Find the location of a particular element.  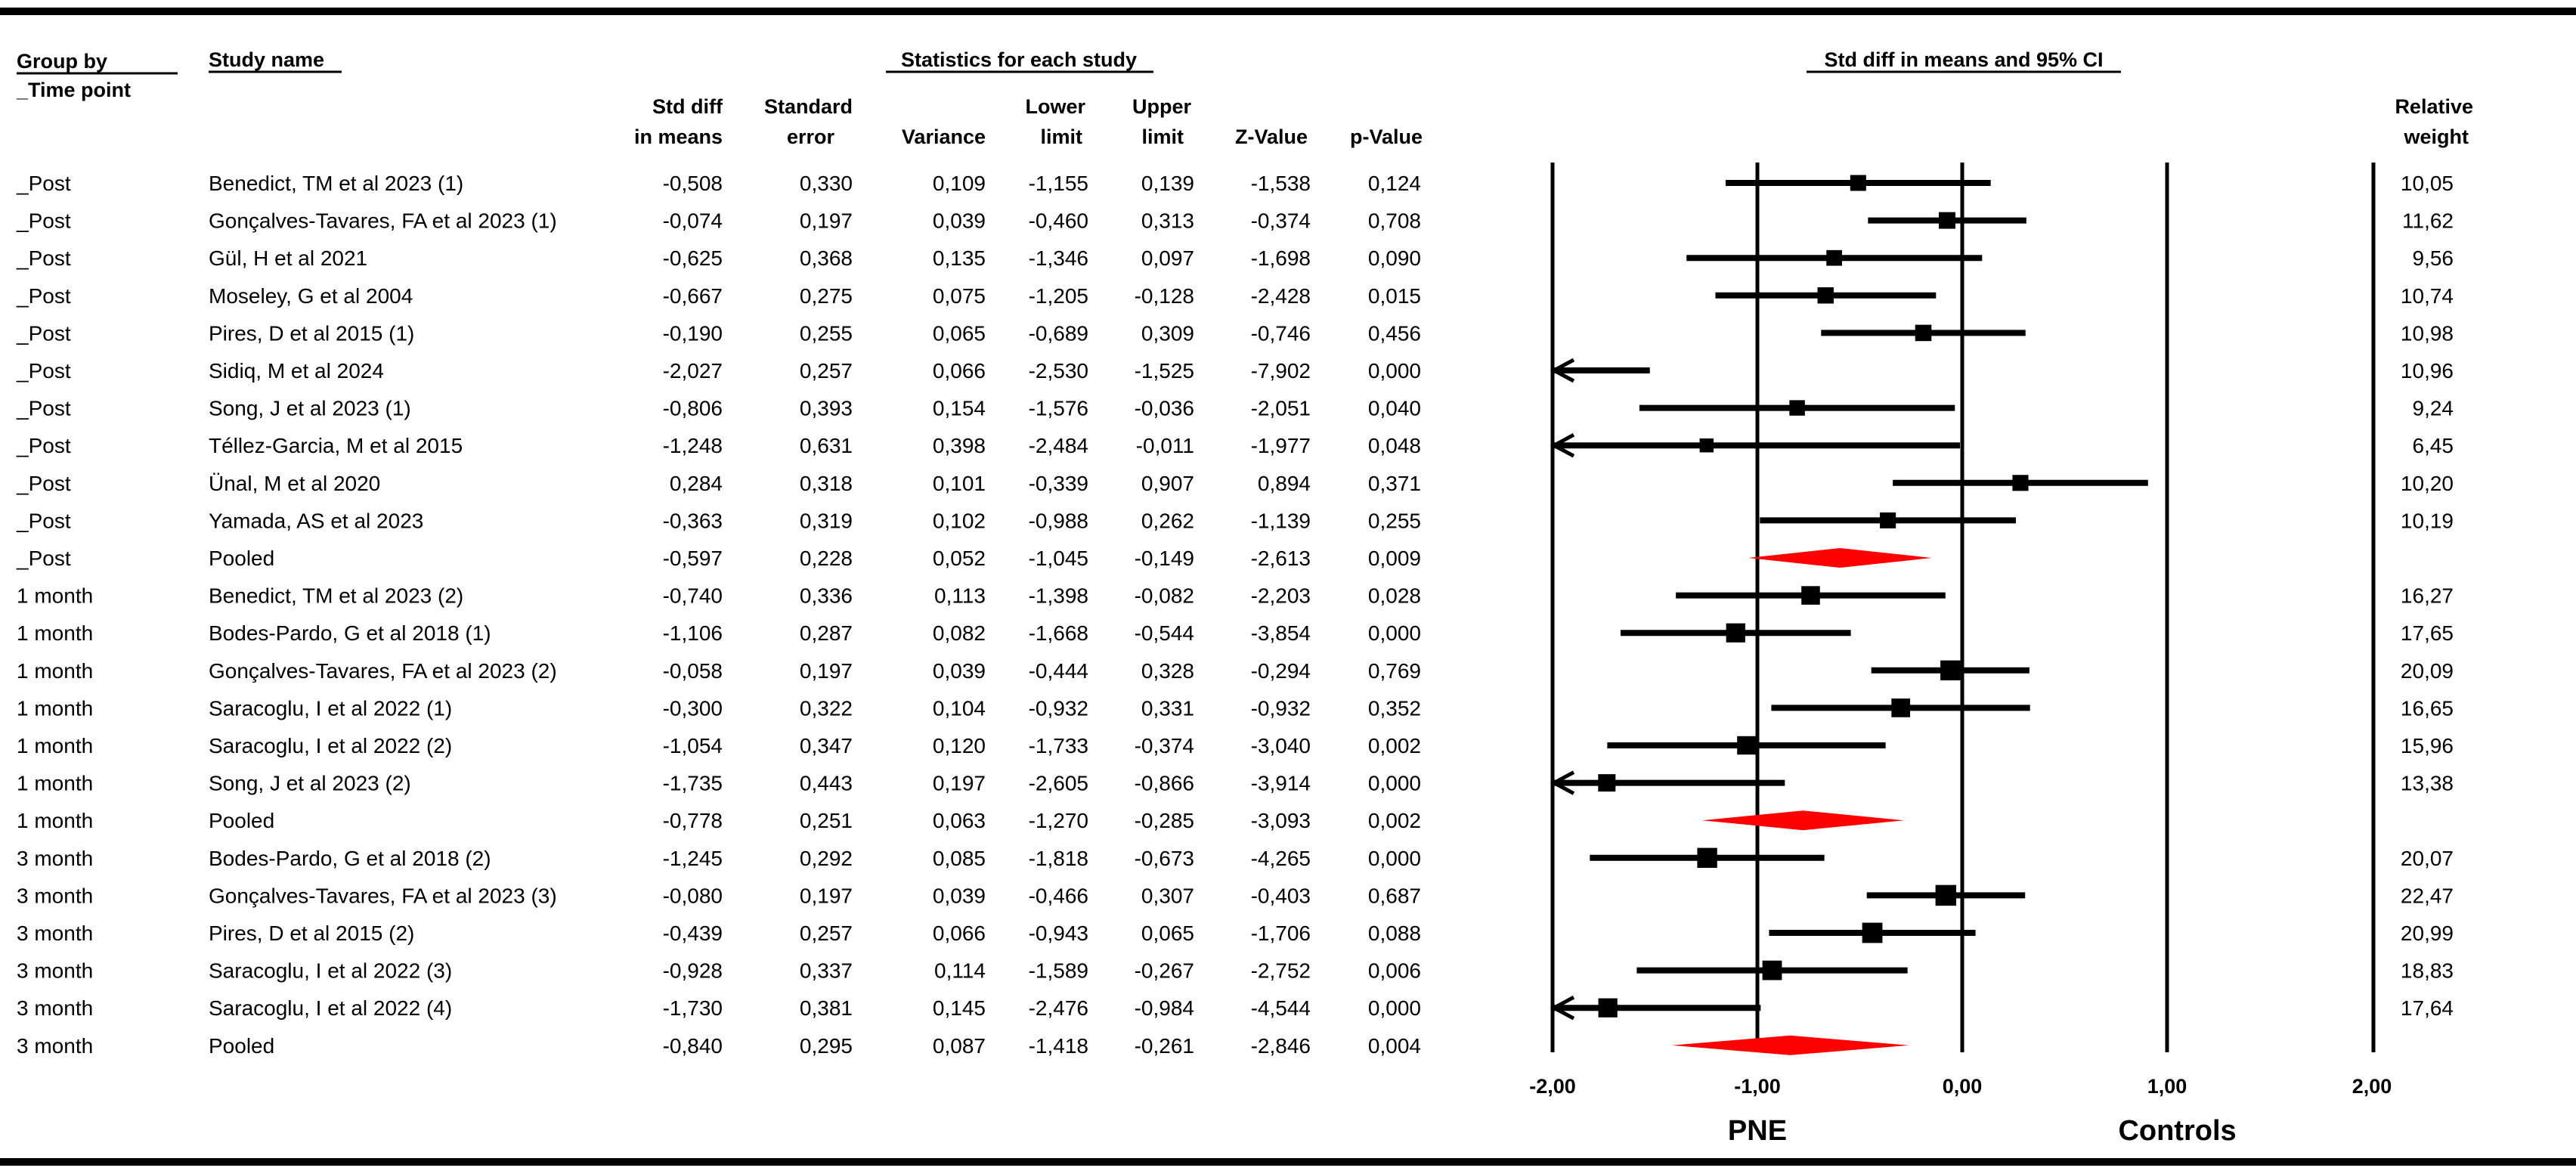

relative-weight-cell: 10,05 is located at coordinates (2427, 183).